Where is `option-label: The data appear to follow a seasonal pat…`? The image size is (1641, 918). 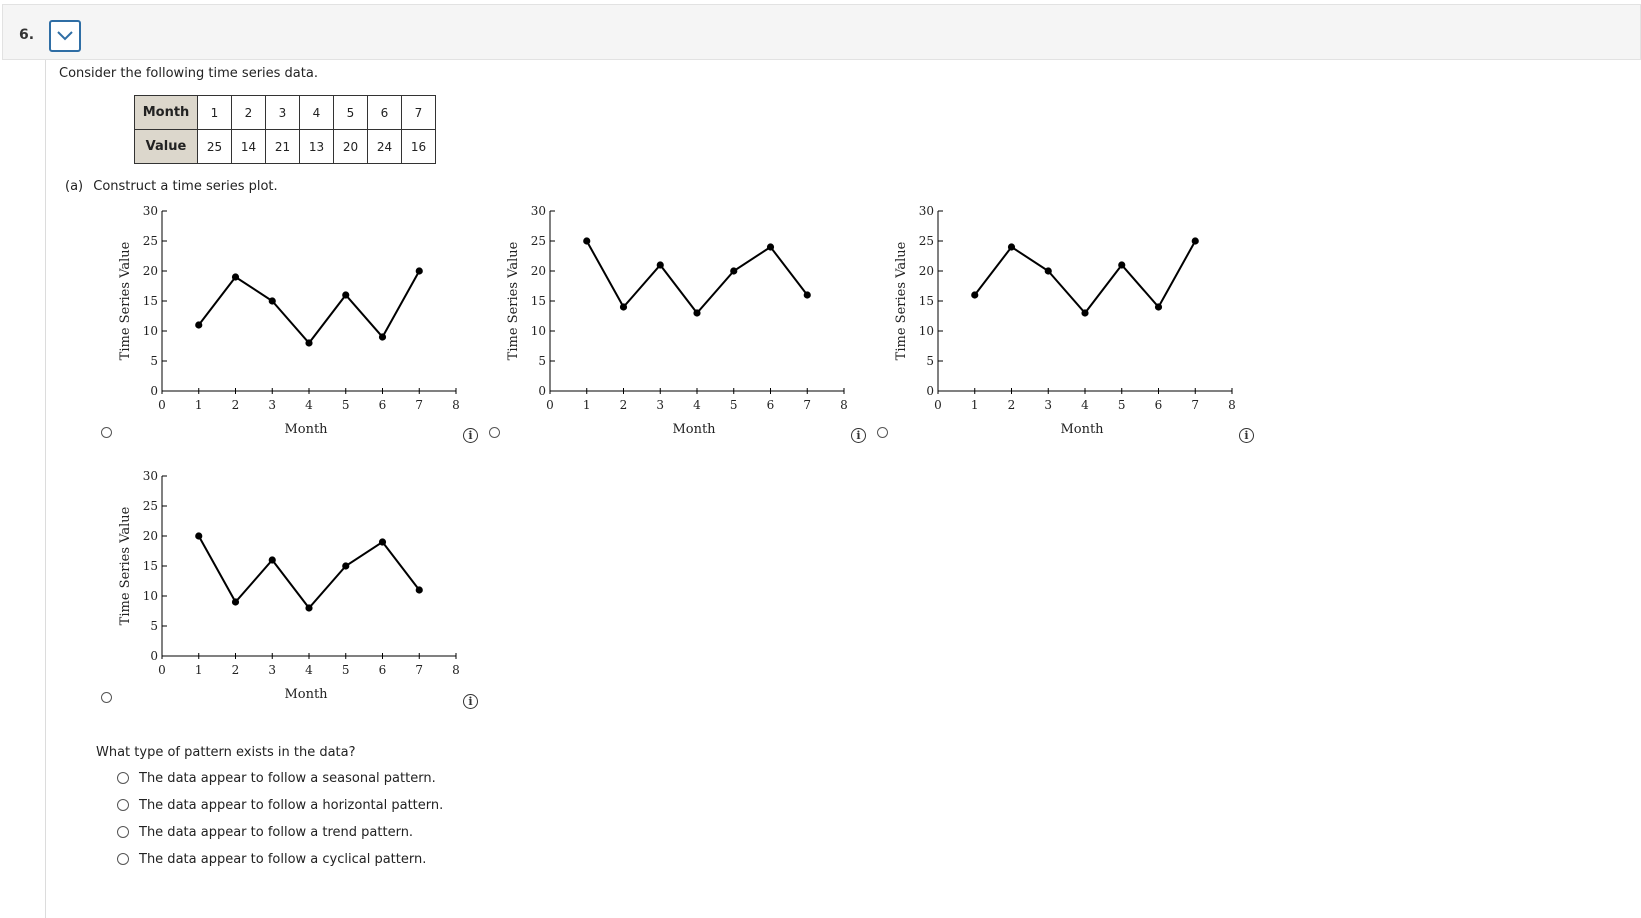
option-label: The data appear to follow a seasonal pat… is located at coordinates (287, 778).